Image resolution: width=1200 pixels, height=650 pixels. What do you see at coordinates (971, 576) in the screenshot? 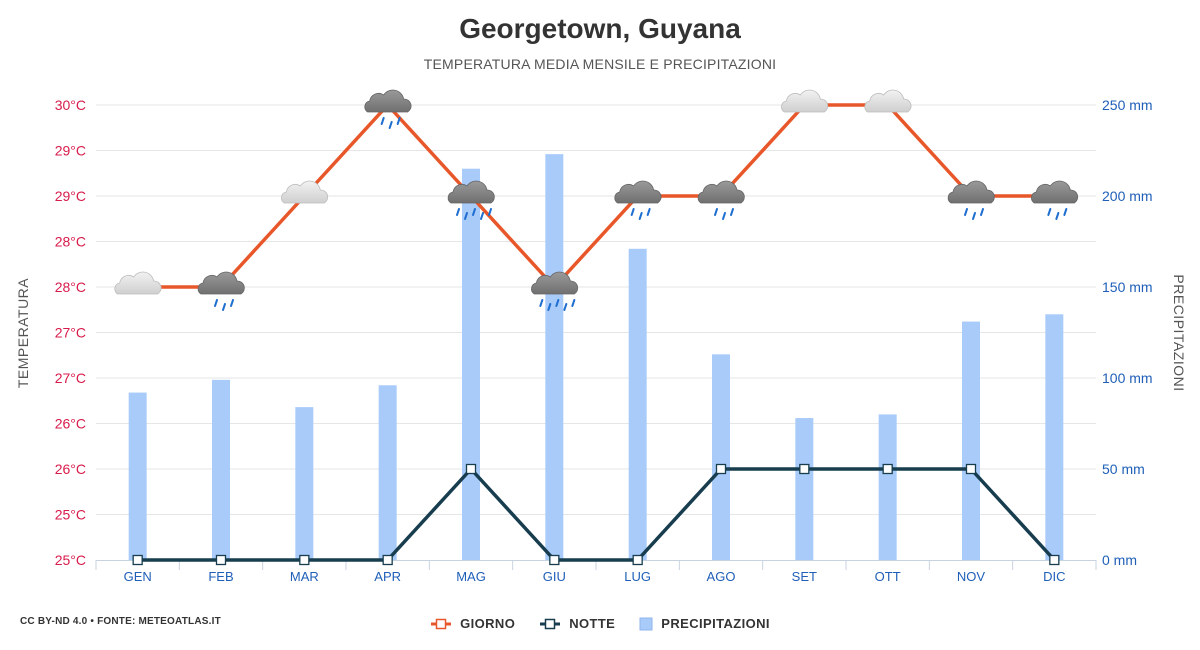
I see `x-tick-label: NOV` at bounding box center [971, 576].